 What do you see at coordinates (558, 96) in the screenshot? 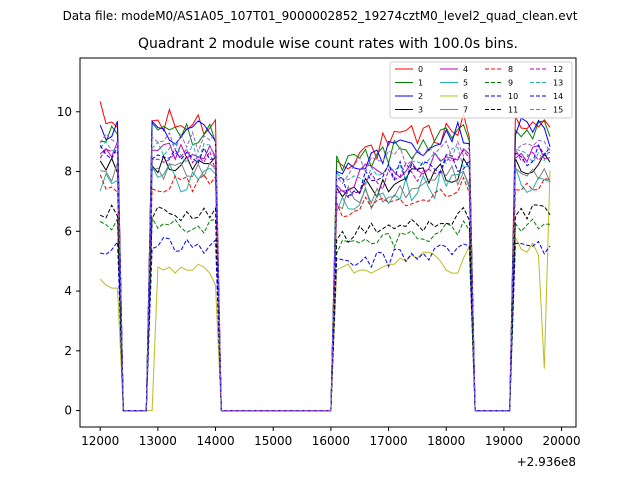
I see `legend-label-14: 14` at bounding box center [558, 96].